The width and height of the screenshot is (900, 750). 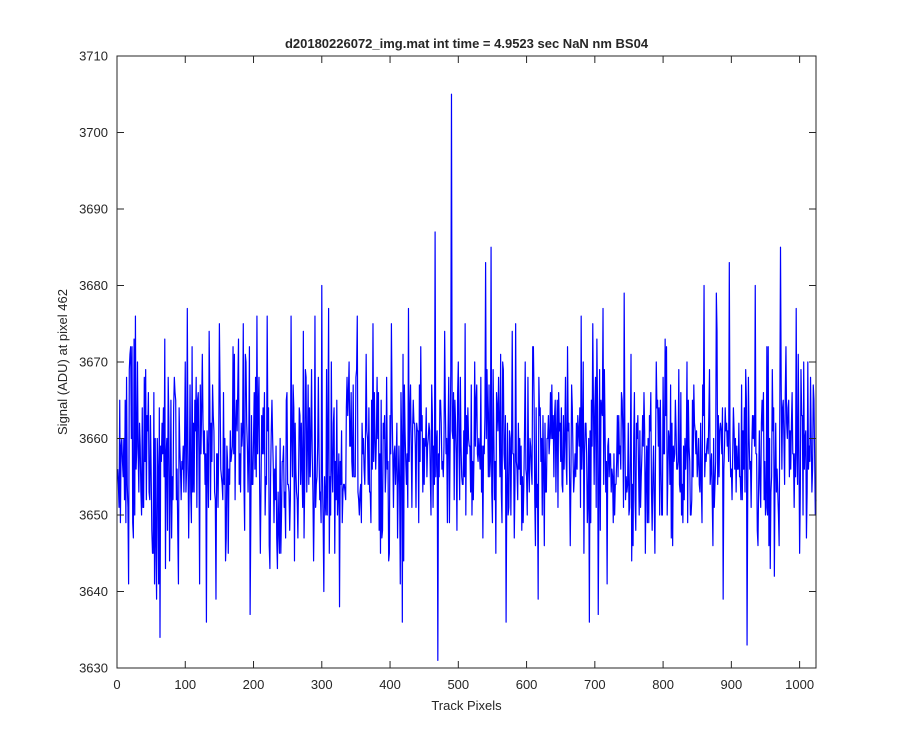 What do you see at coordinates (322, 684) in the screenshot?
I see `x-tick-label: 300` at bounding box center [322, 684].